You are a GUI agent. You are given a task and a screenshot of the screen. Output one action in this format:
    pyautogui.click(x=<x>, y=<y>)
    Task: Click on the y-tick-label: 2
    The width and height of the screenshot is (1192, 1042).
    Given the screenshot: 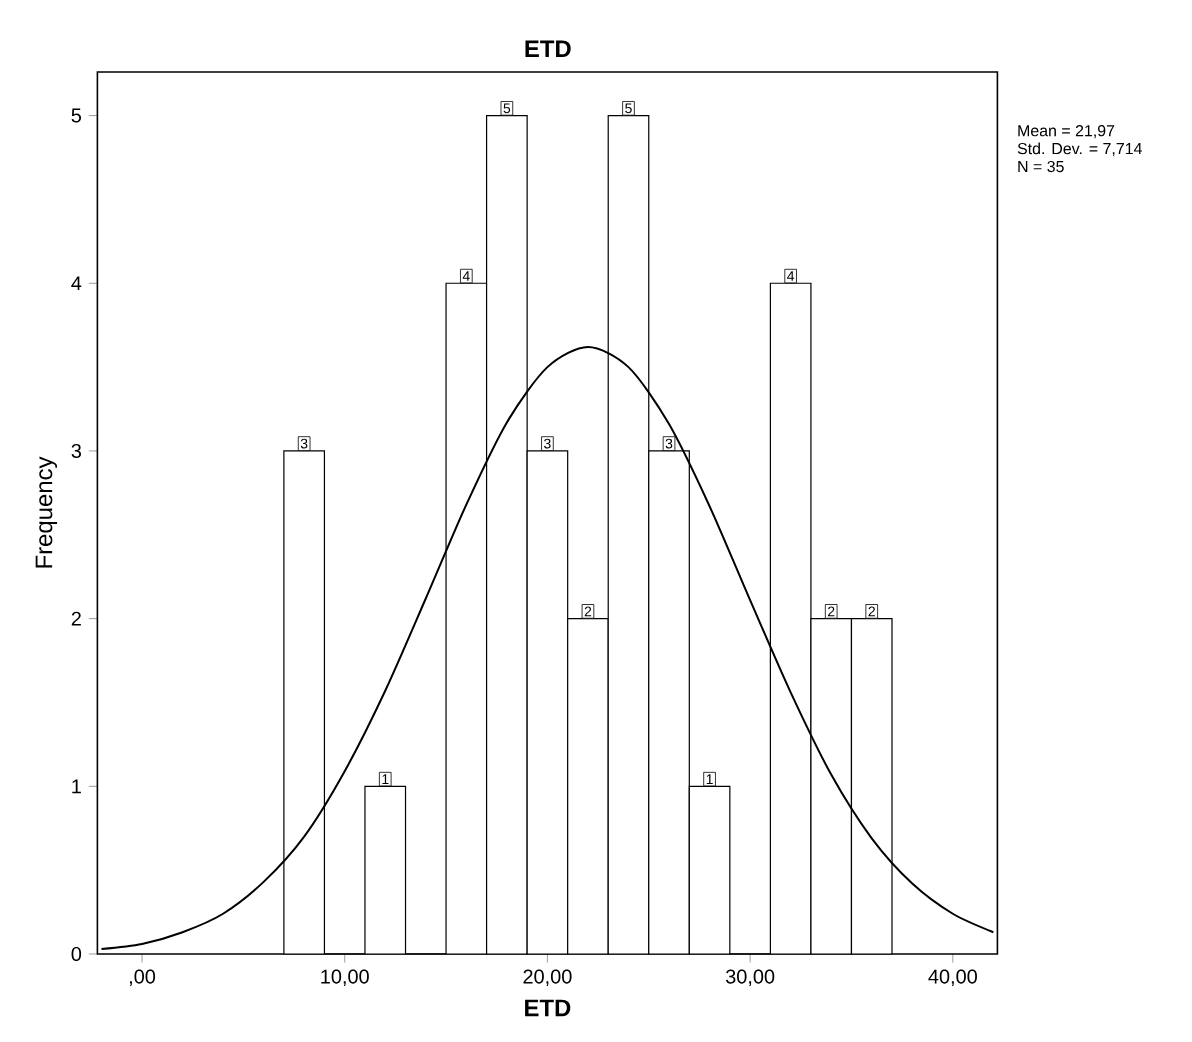 What is the action you would take?
    pyautogui.click(x=76, y=618)
    